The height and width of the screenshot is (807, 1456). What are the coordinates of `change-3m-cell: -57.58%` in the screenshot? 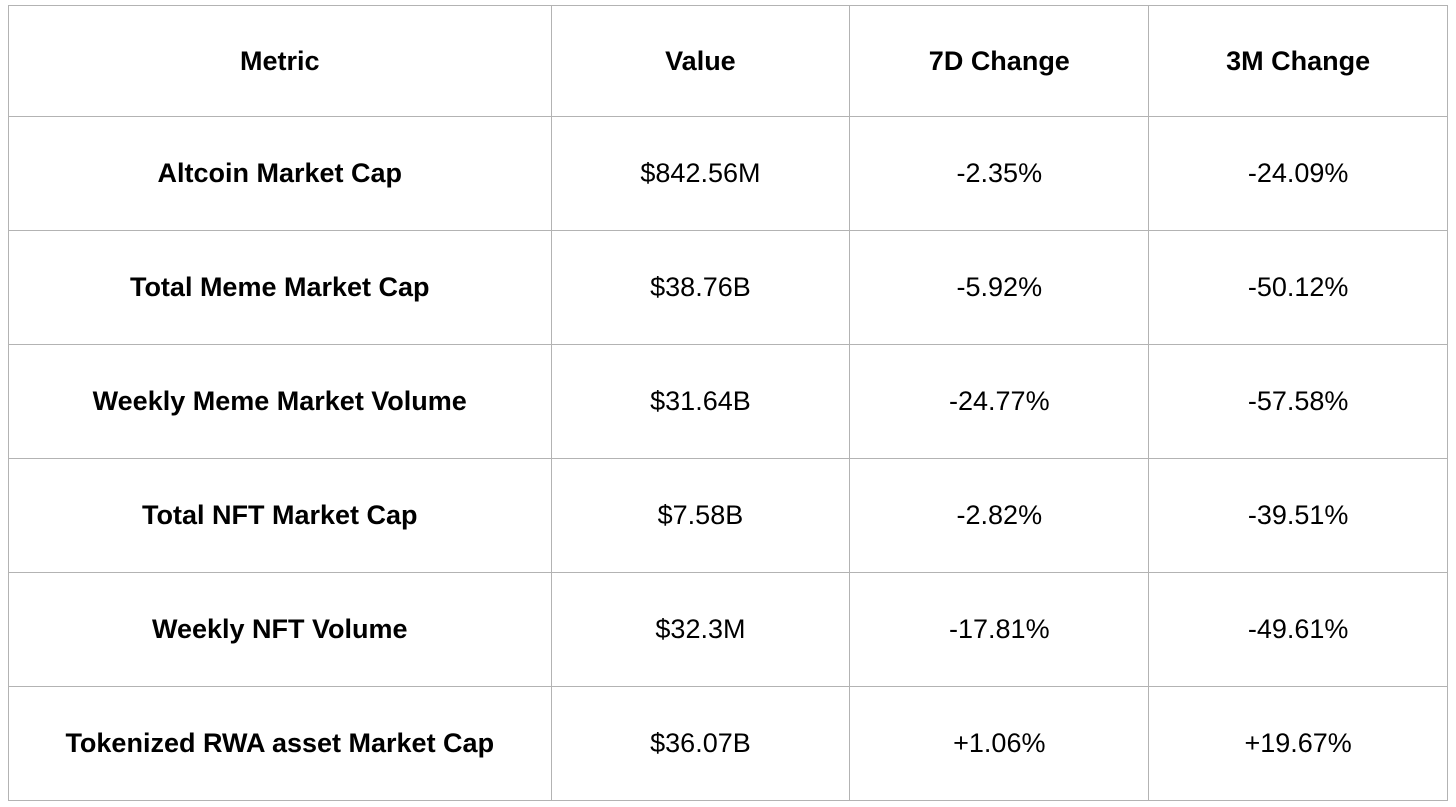 It's located at (1298, 401).